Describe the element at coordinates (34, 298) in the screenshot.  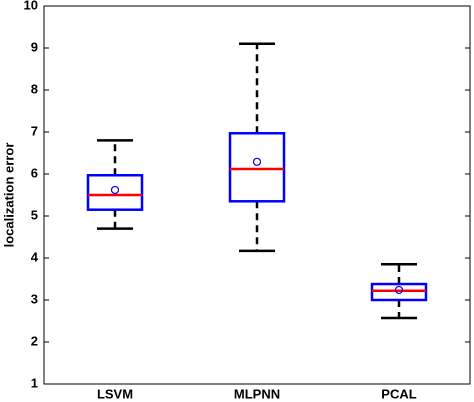
I see `y-tick-label: 3` at that location.